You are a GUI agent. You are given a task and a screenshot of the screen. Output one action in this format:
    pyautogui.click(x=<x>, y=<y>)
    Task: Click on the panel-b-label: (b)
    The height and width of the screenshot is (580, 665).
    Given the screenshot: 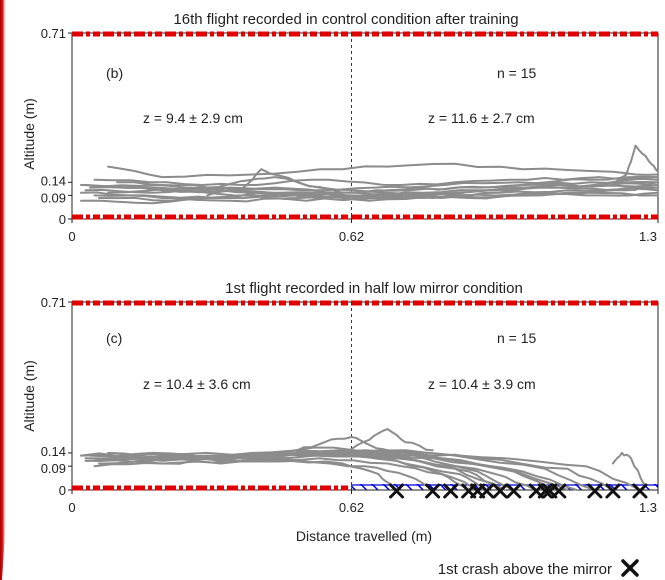 What is the action you would take?
    pyautogui.click(x=114, y=73)
    